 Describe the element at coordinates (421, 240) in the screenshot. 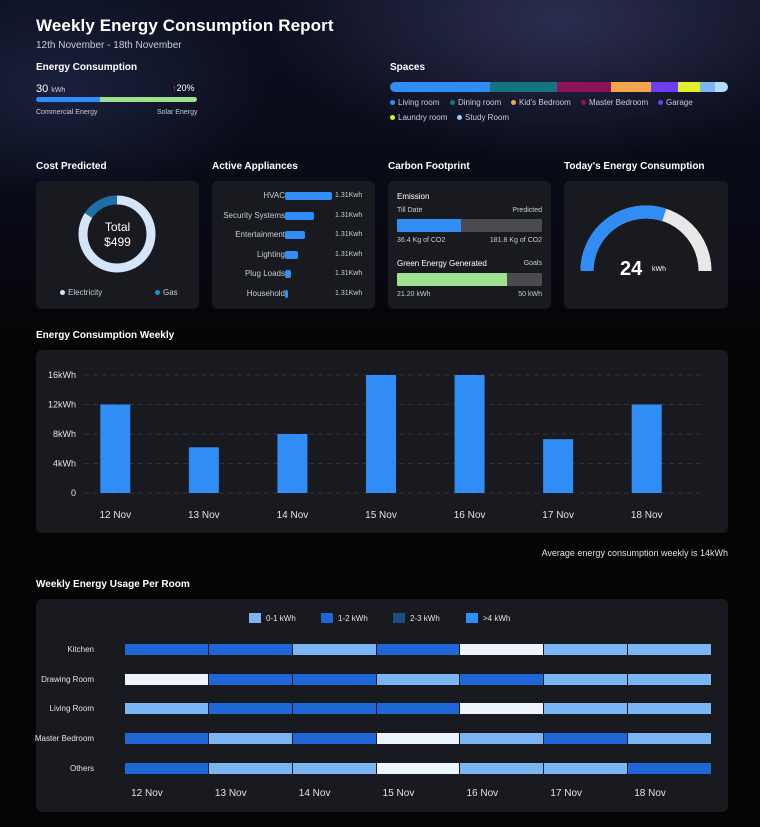

I see `till-date-value: 36.4 Kg of CO2` at that location.